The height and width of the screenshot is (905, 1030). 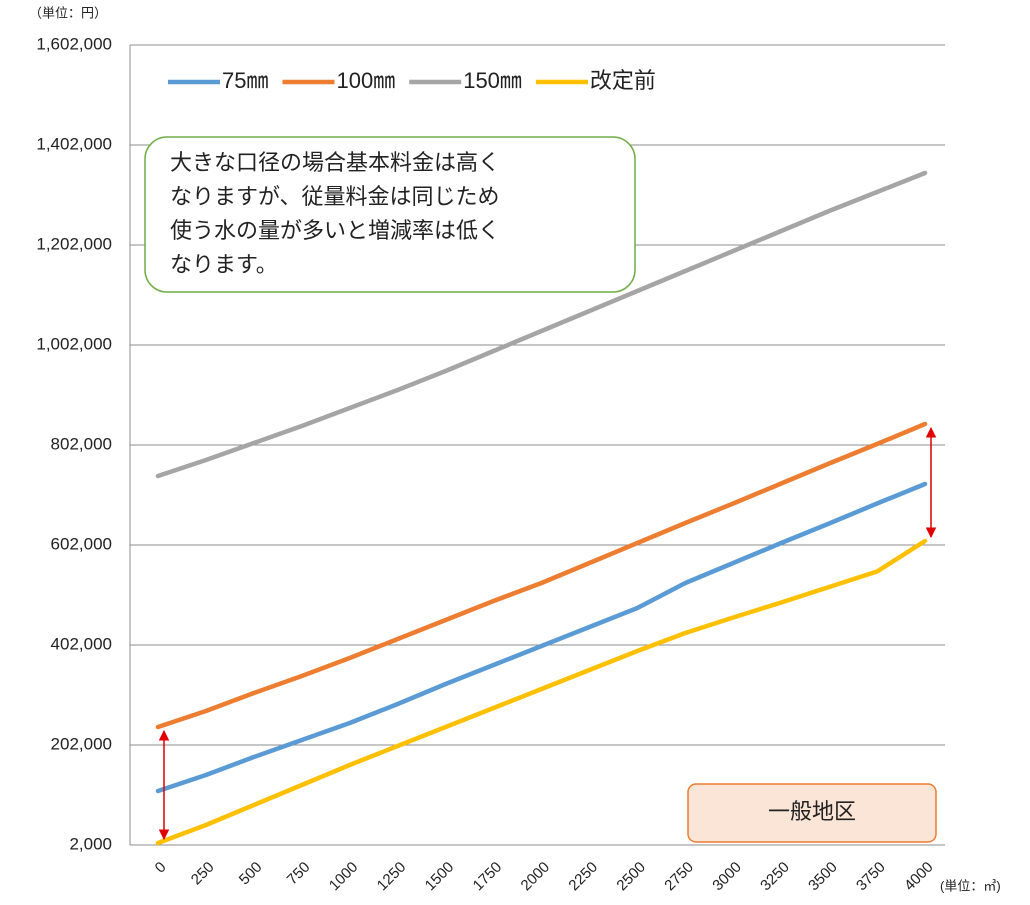 I want to click on x-tick-label: 3000, so click(x=727, y=877).